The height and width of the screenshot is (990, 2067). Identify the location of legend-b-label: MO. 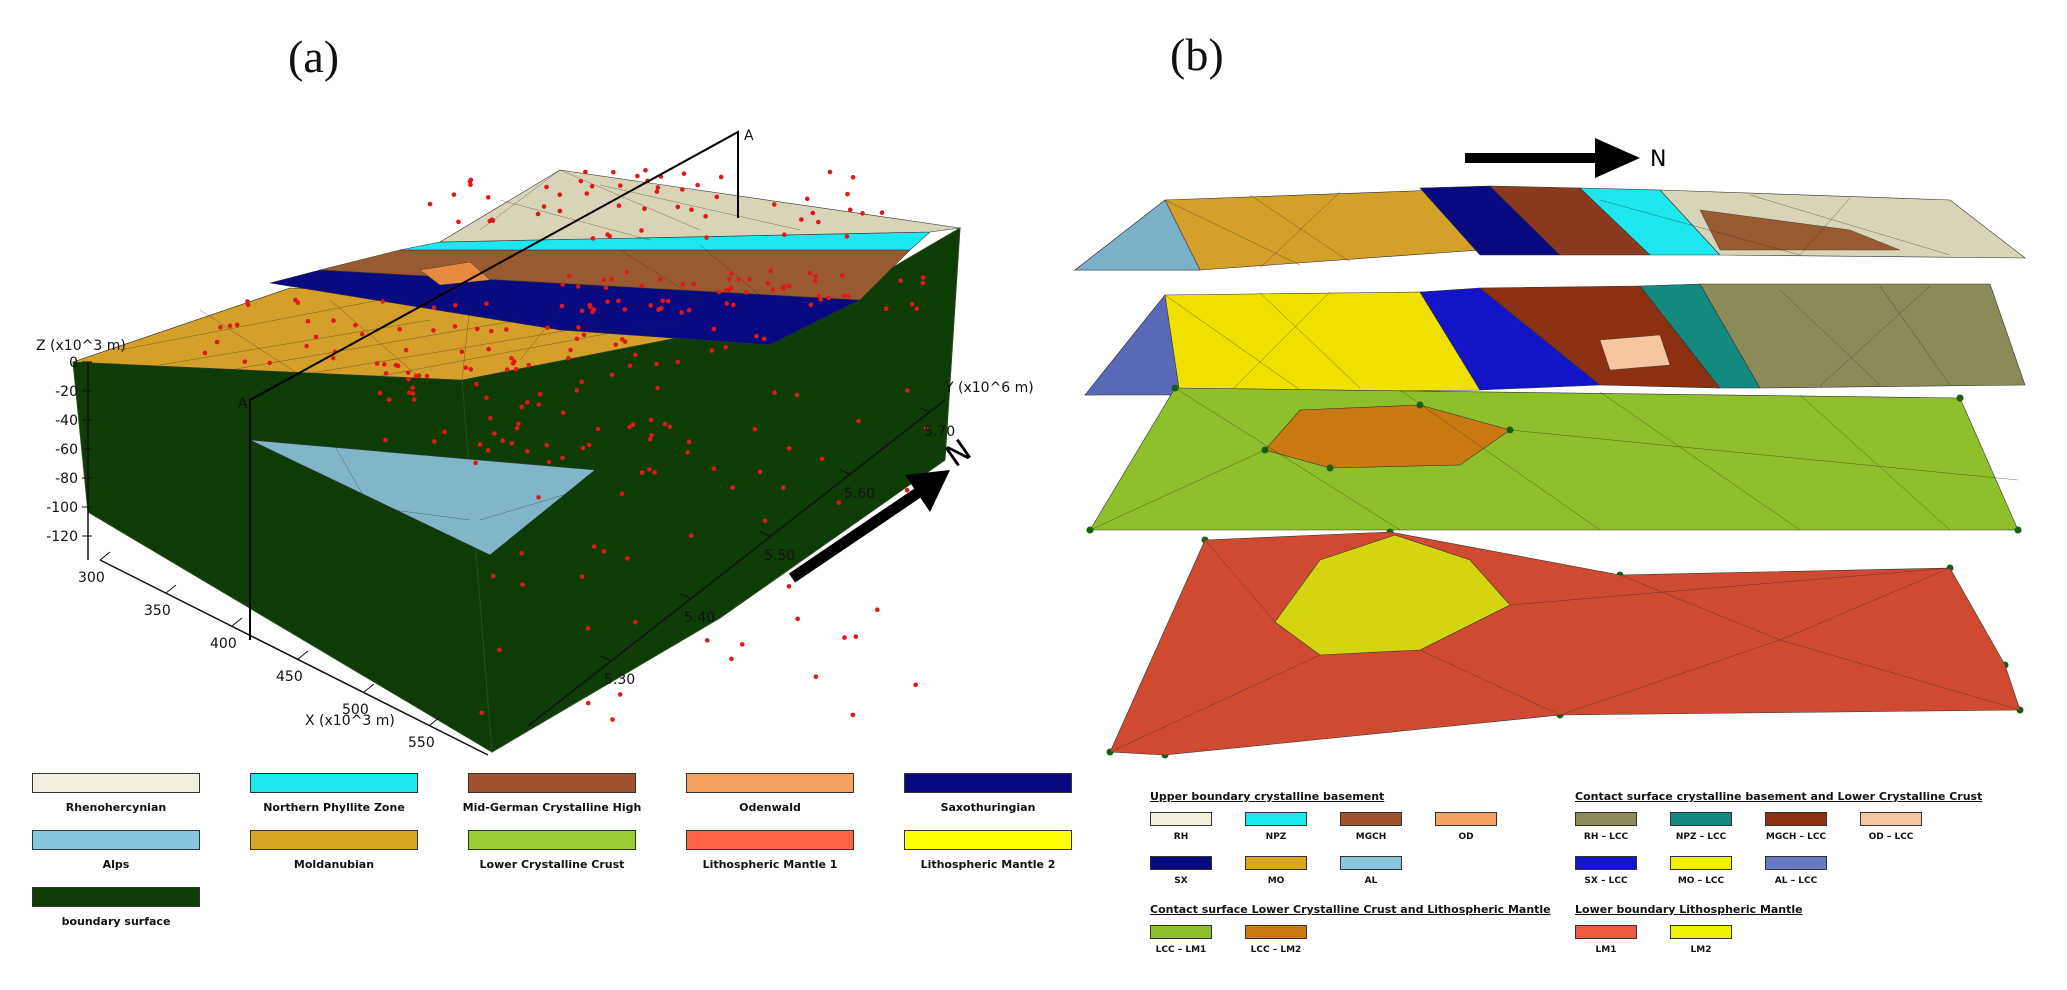
(1276, 881).